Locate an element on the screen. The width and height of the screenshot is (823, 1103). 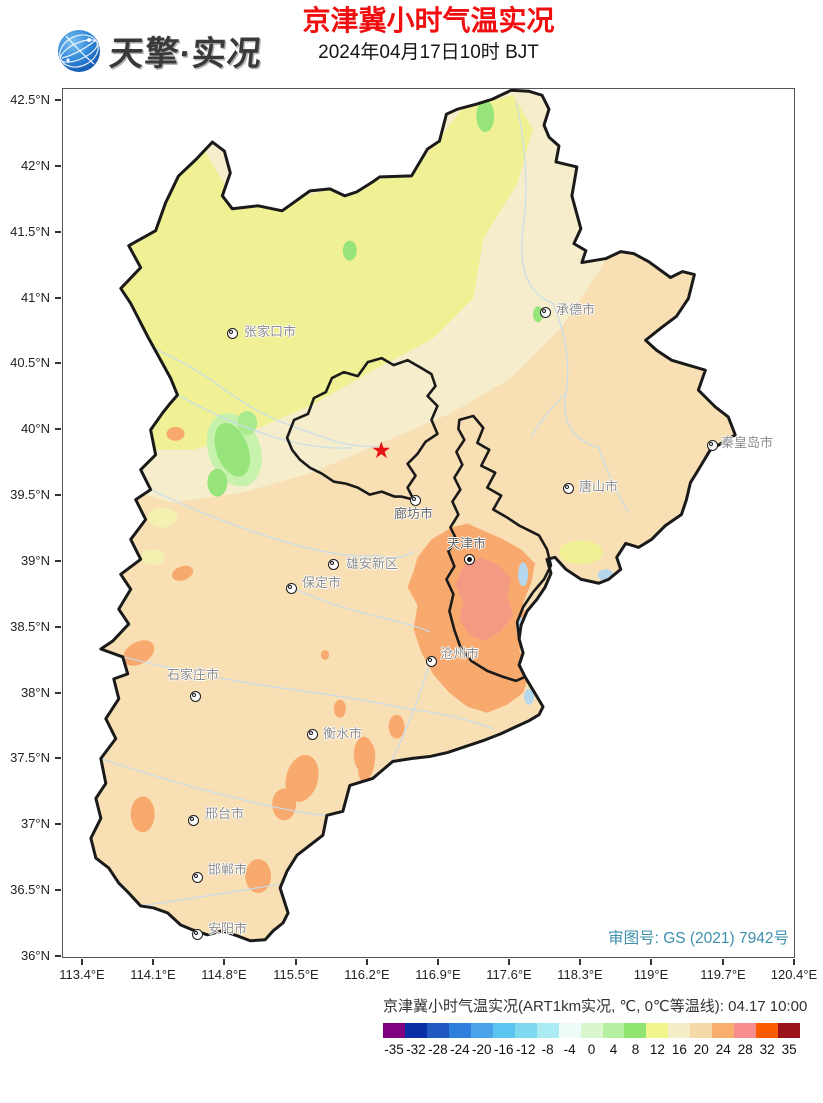
city-marker-邢台市 is located at coordinates (193, 820).